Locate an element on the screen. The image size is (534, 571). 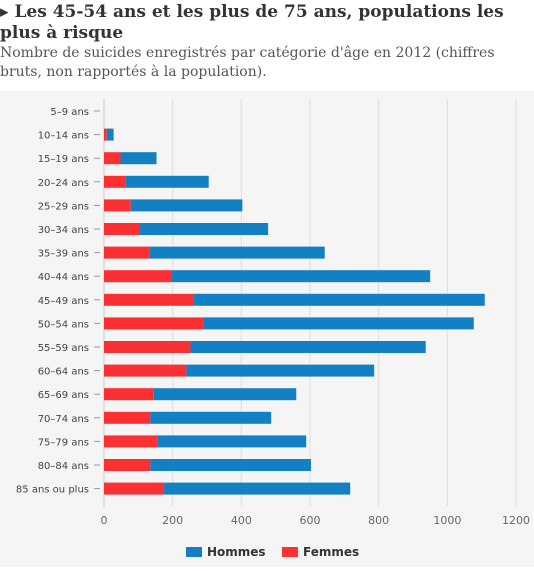
category-label: 50–54 ans is located at coordinates (63, 324).